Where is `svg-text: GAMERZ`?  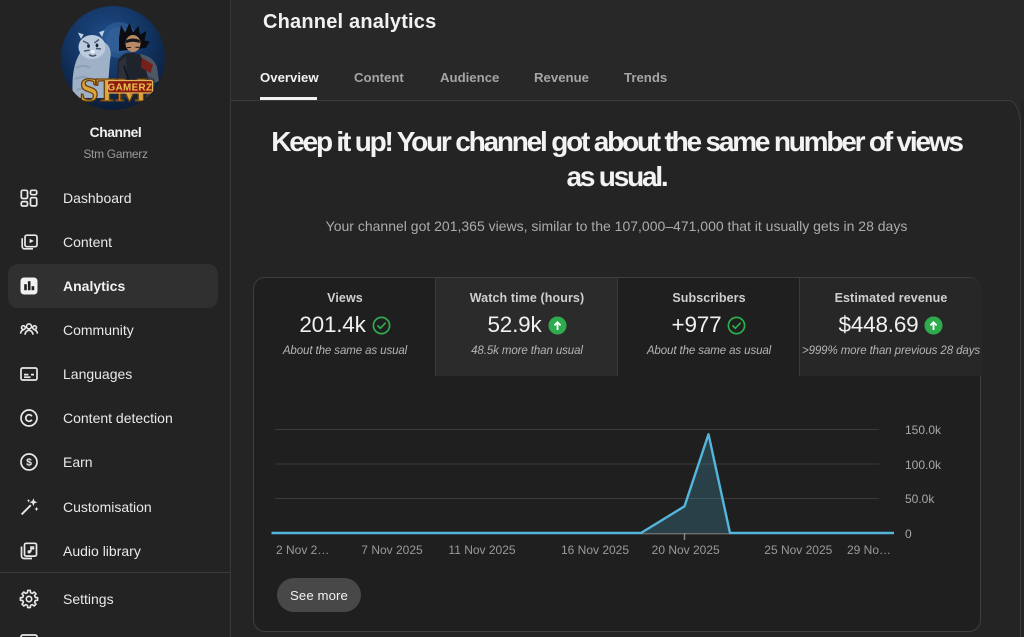
svg-text: GAMERZ is located at coordinates (130, 87).